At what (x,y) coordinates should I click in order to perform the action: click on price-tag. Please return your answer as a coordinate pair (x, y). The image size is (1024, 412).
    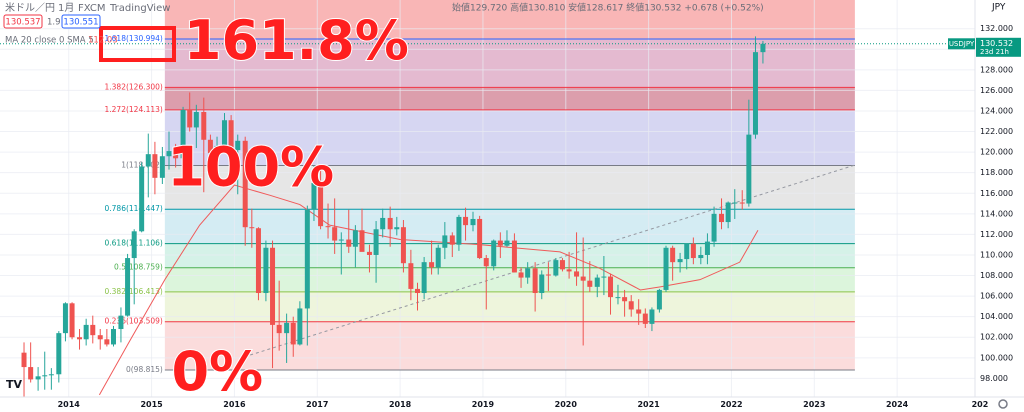
    Looking at the image, I should click on (998, 47).